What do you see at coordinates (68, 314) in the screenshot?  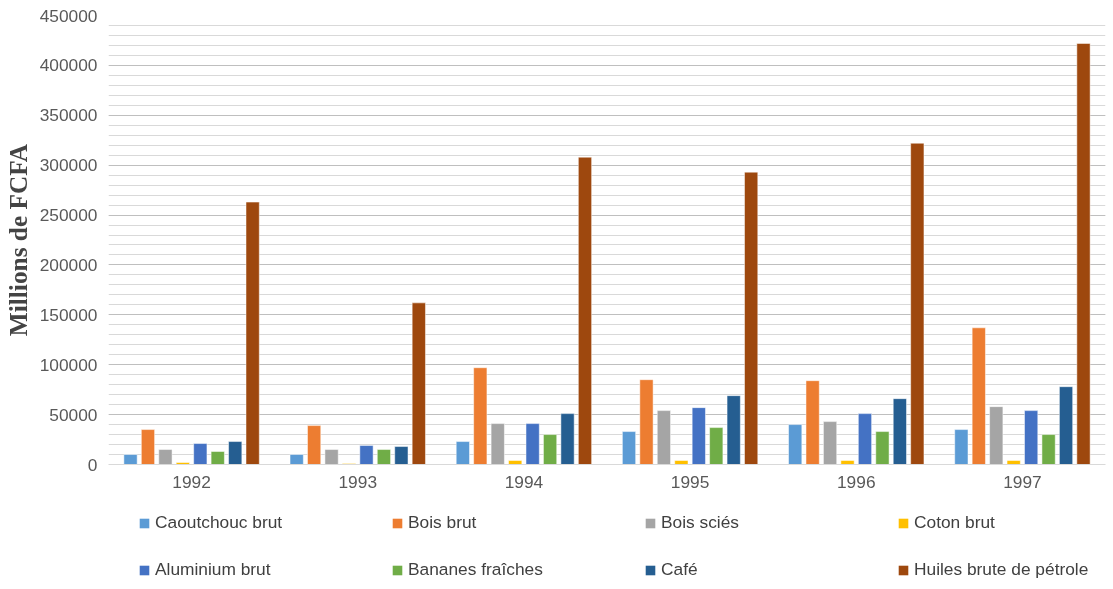 I see `y-tick-label: 150000` at bounding box center [68, 314].